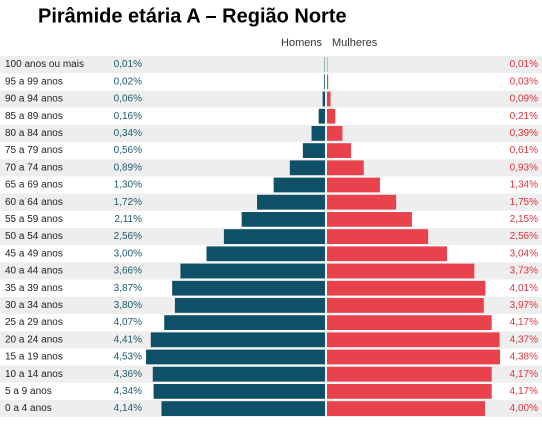 The image size is (542, 427). What do you see at coordinates (128, 391) in the screenshot?
I see `value-label: 4,34%` at bounding box center [128, 391].